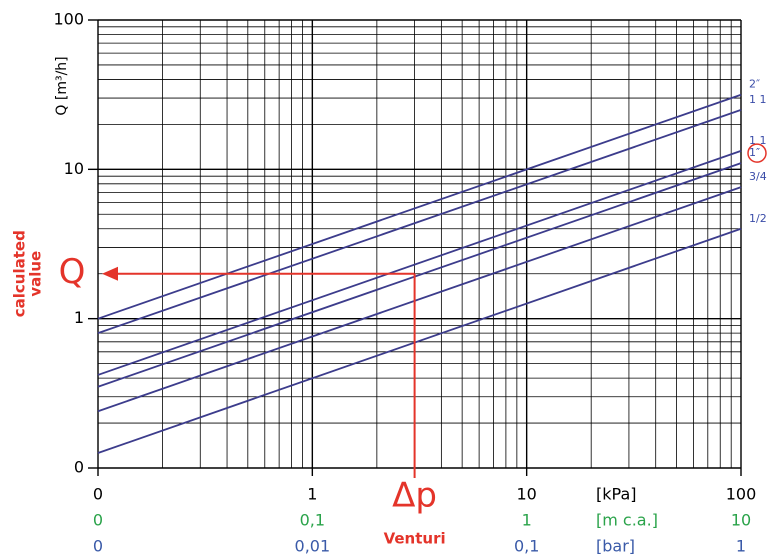 Image resolution: width=768 pixels, height=556 pixels. Describe the element at coordinates (615, 546) in the screenshot. I see `x-scale-unit: [bar]` at that location.